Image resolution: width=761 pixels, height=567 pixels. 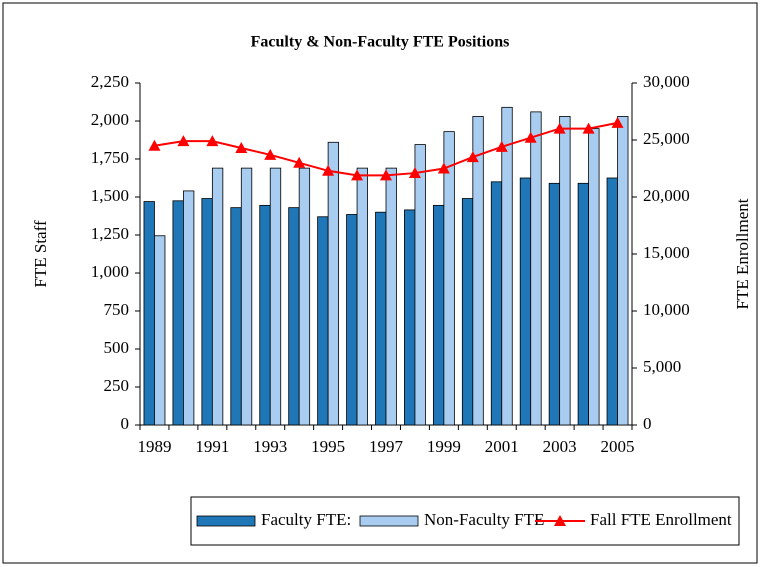 I want to click on x-tick-label: 1999, so click(x=444, y=446).